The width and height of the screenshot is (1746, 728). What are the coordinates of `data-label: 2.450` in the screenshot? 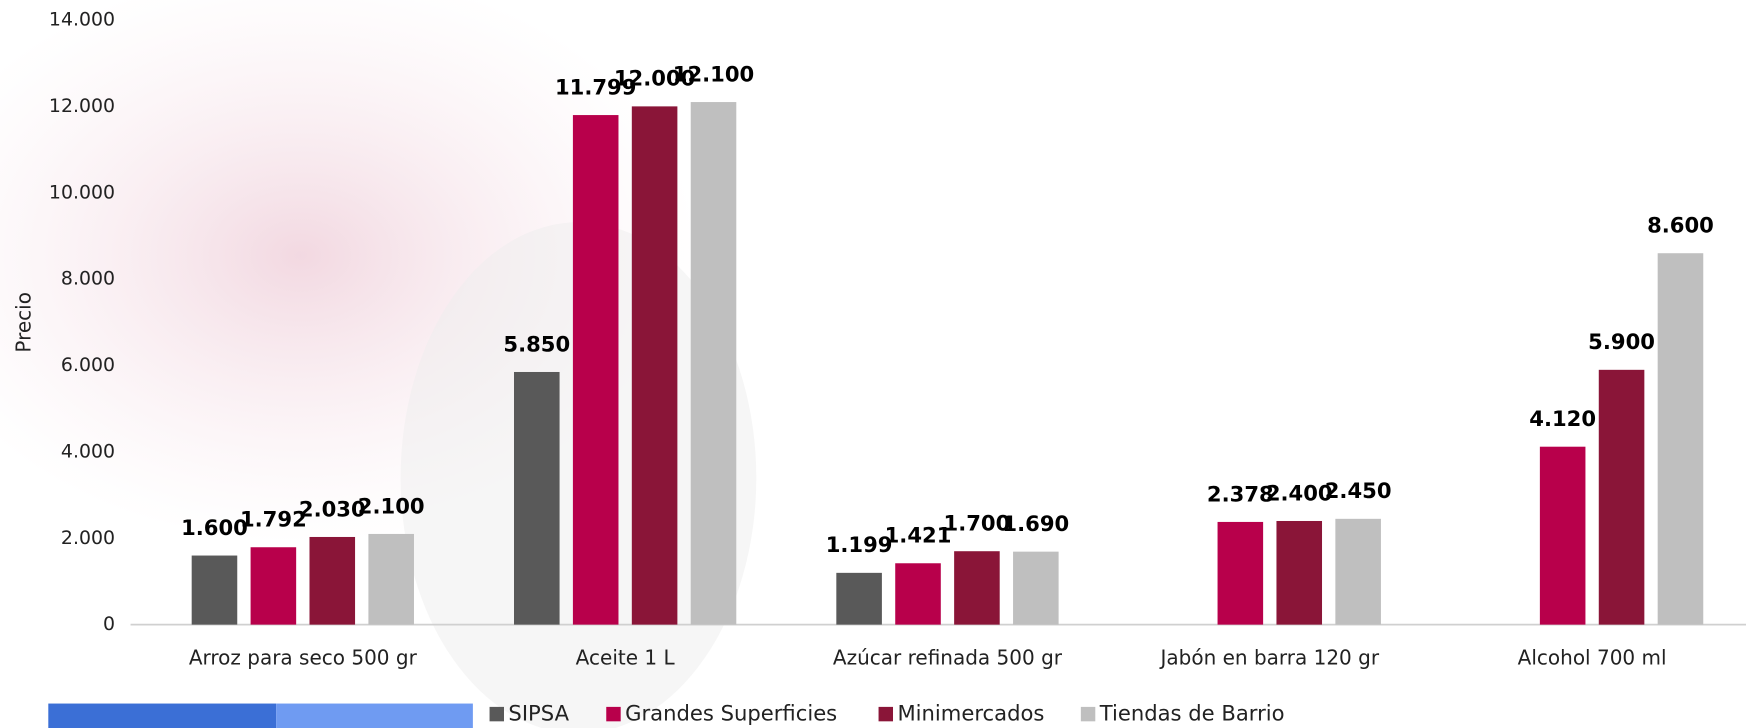 It's located at (1358, 490).